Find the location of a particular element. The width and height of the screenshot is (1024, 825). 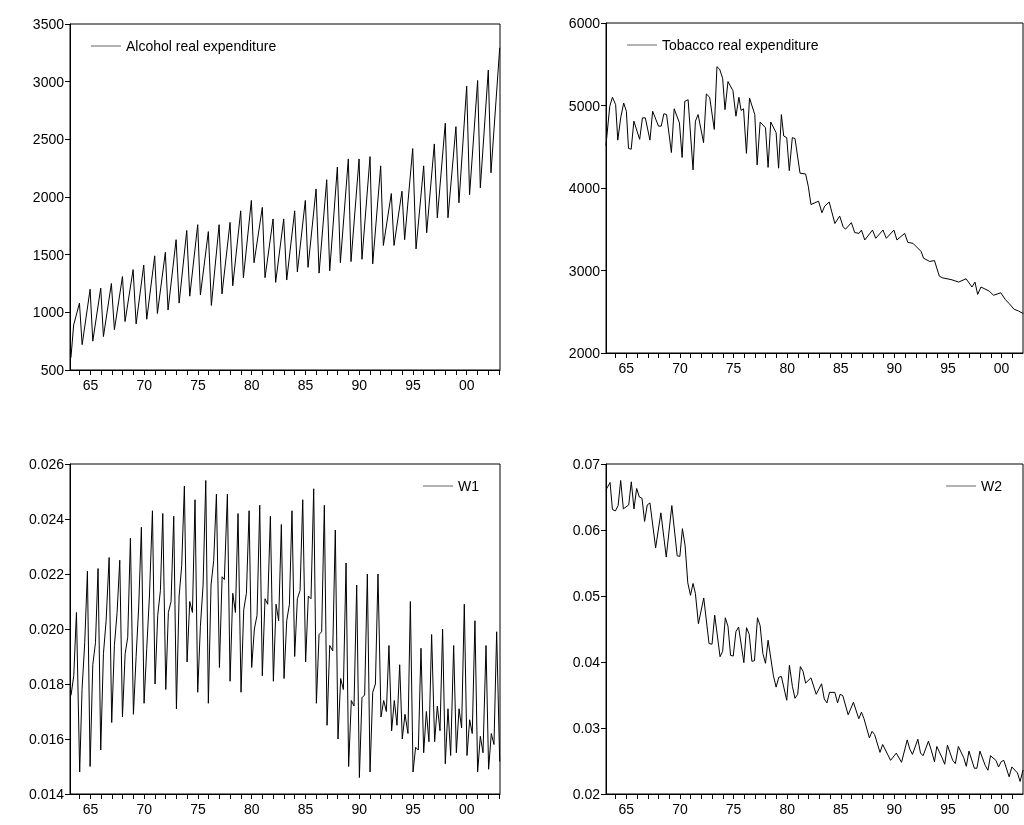

y-tick-label: 0.05 is located at coordinates (586, 596).